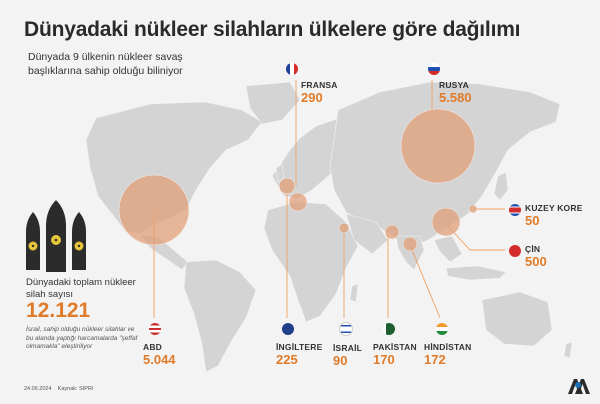  I want to click on country-name: KUZEY KORE, so click(554, 208).